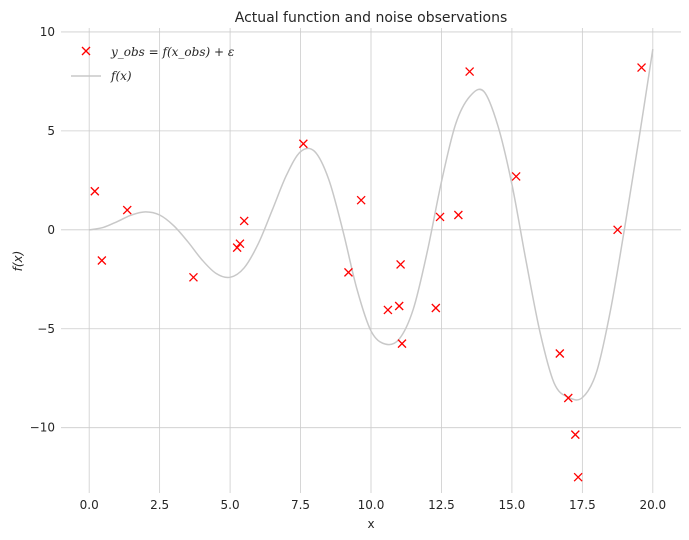 This screenshot has height=540, width=689. I want to click on x-tick-label: 7.5, so click(300, 505).